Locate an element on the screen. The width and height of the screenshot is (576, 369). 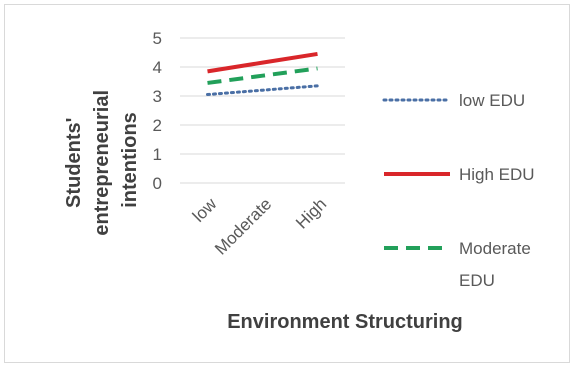
legend: low EDU High EDU Moderate EDU is located at coordinates (458, 190).